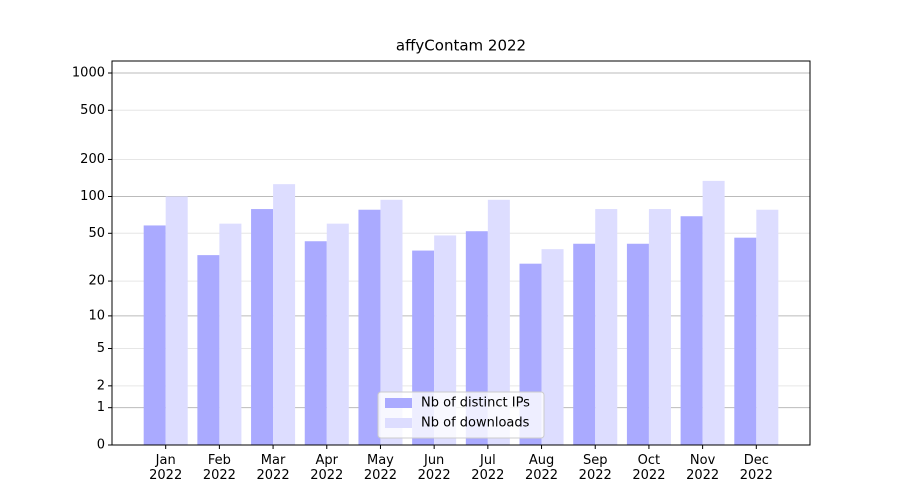  Describe the element at coordinates (475, 403) in the screenshot. I see `legend-label: Nb of distinct IPs` at that location.